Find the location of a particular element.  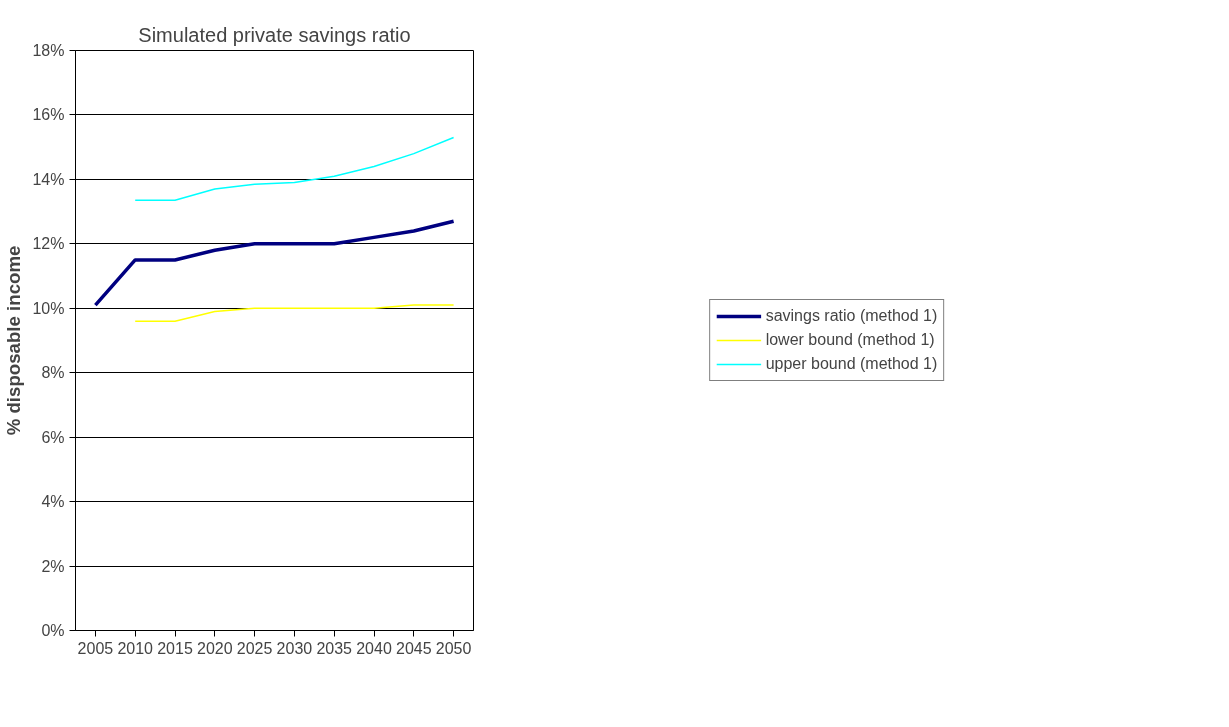

y-tick-label: 4% is located at coordinates (53, 502).